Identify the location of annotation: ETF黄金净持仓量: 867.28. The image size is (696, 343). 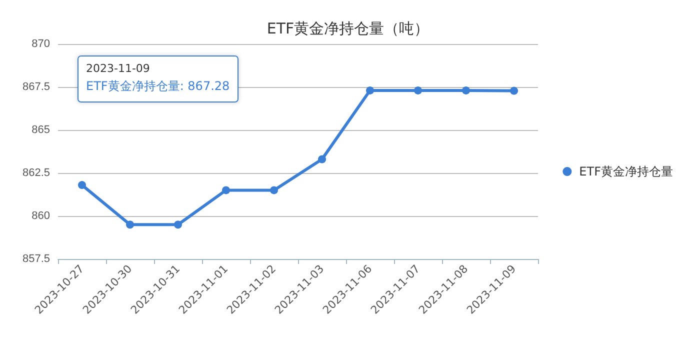
(158, 86).